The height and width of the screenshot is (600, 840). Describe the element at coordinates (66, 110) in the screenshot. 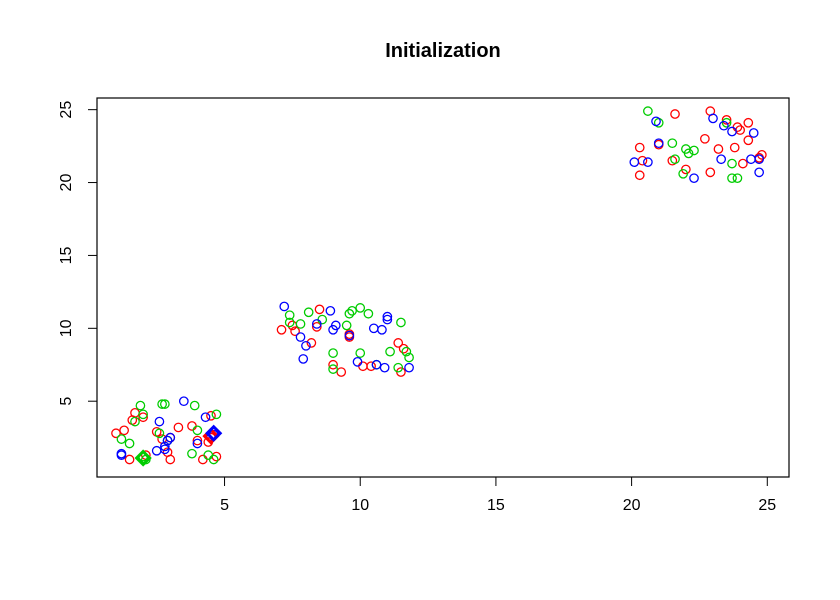

I see `y-tick-label: 25` at that location.